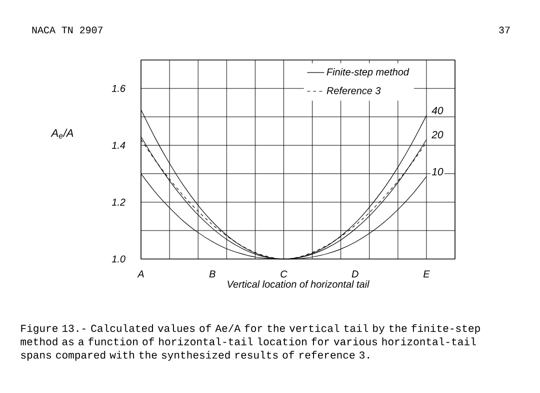 This screenshot has height=393, width=540. What do you see at coordinates (438, 110) in the screenshot?
I see `series-label: 40` at bounding box center [438, 110].